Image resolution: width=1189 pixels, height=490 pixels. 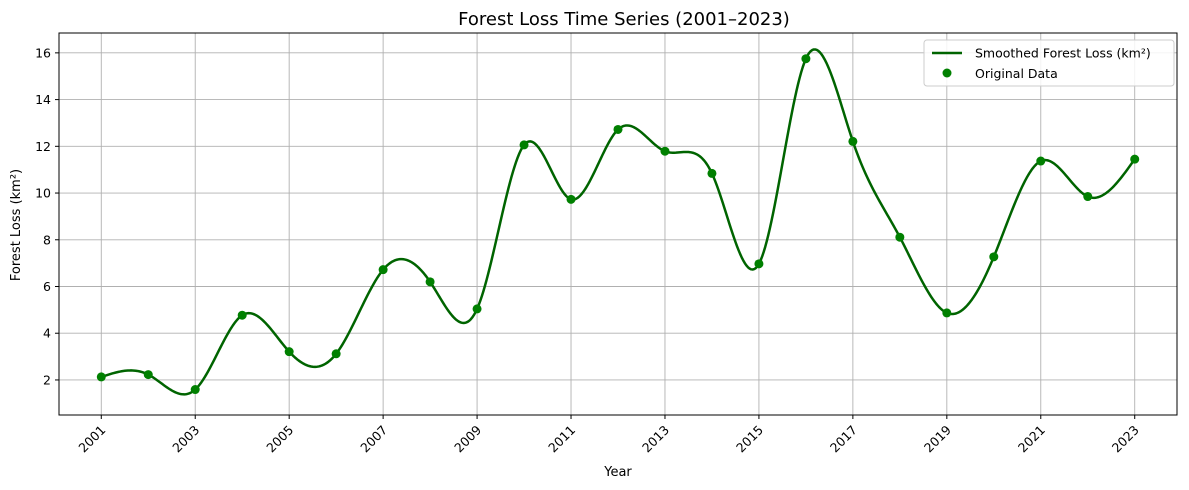 What do you see at coordinates (47, 216) in the screenshot?
I see `y-axis-ticks: 2 4 6 8 10 12 14 16` at bounding box center [47, 216].